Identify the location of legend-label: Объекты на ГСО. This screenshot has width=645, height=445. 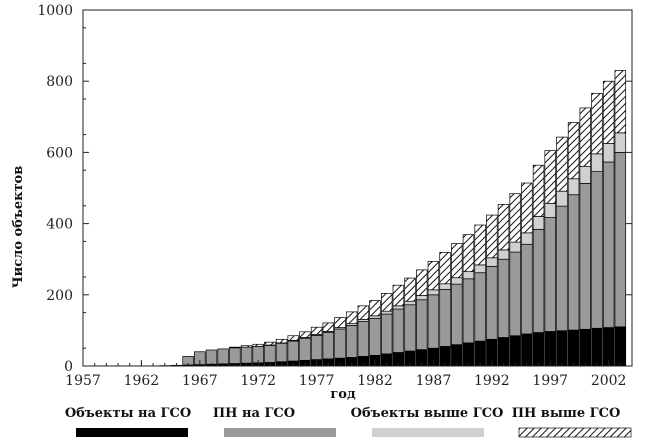
(128, 413).